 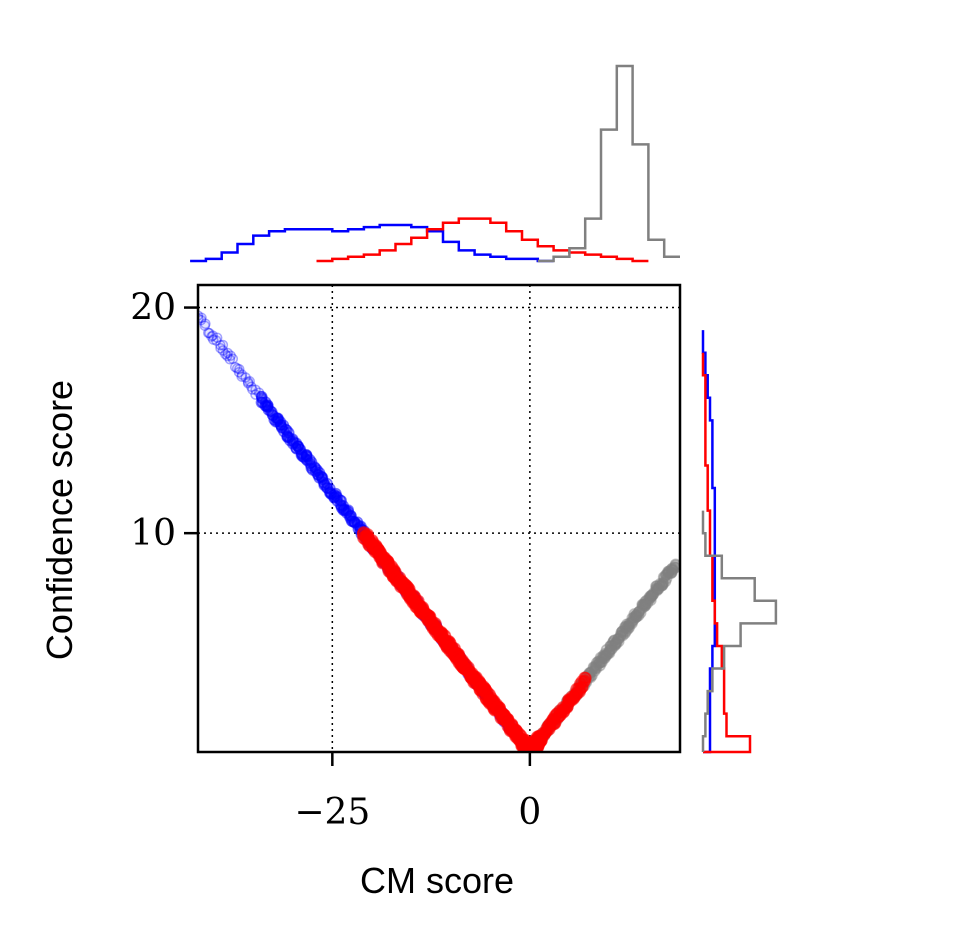 I want to click on right-histogram-gray, so click(x=739, y=631).